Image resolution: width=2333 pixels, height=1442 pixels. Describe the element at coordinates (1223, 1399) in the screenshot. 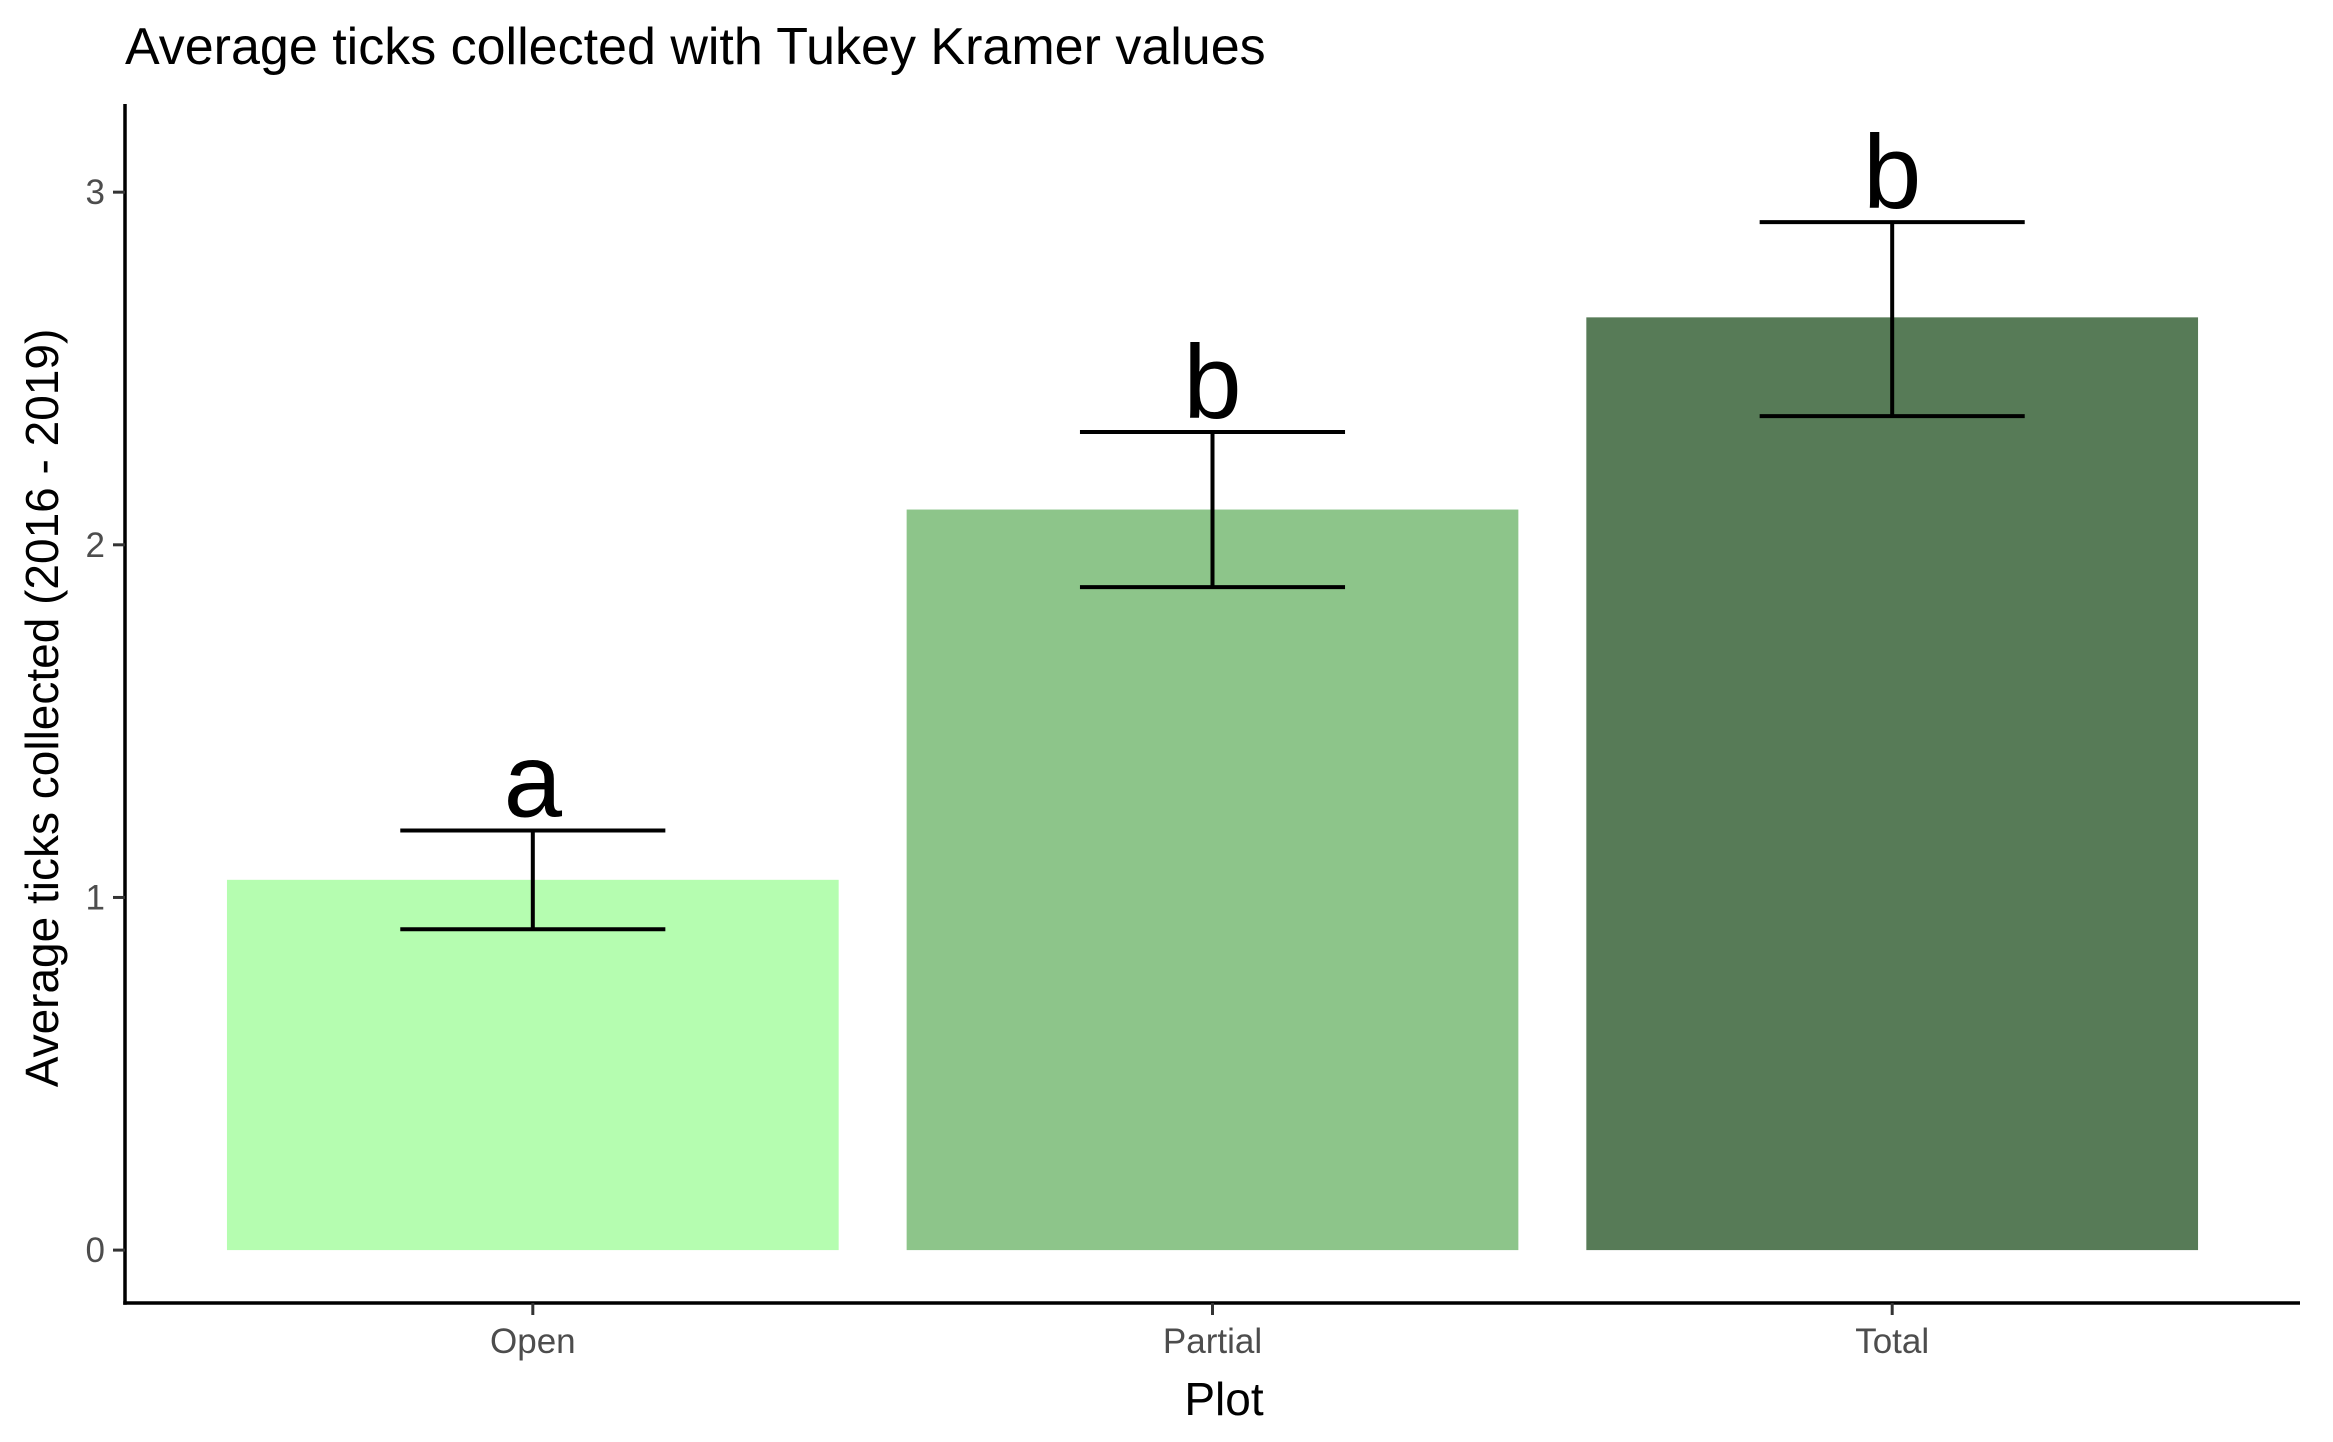

I see `x-axis-title: Plot` at that location.